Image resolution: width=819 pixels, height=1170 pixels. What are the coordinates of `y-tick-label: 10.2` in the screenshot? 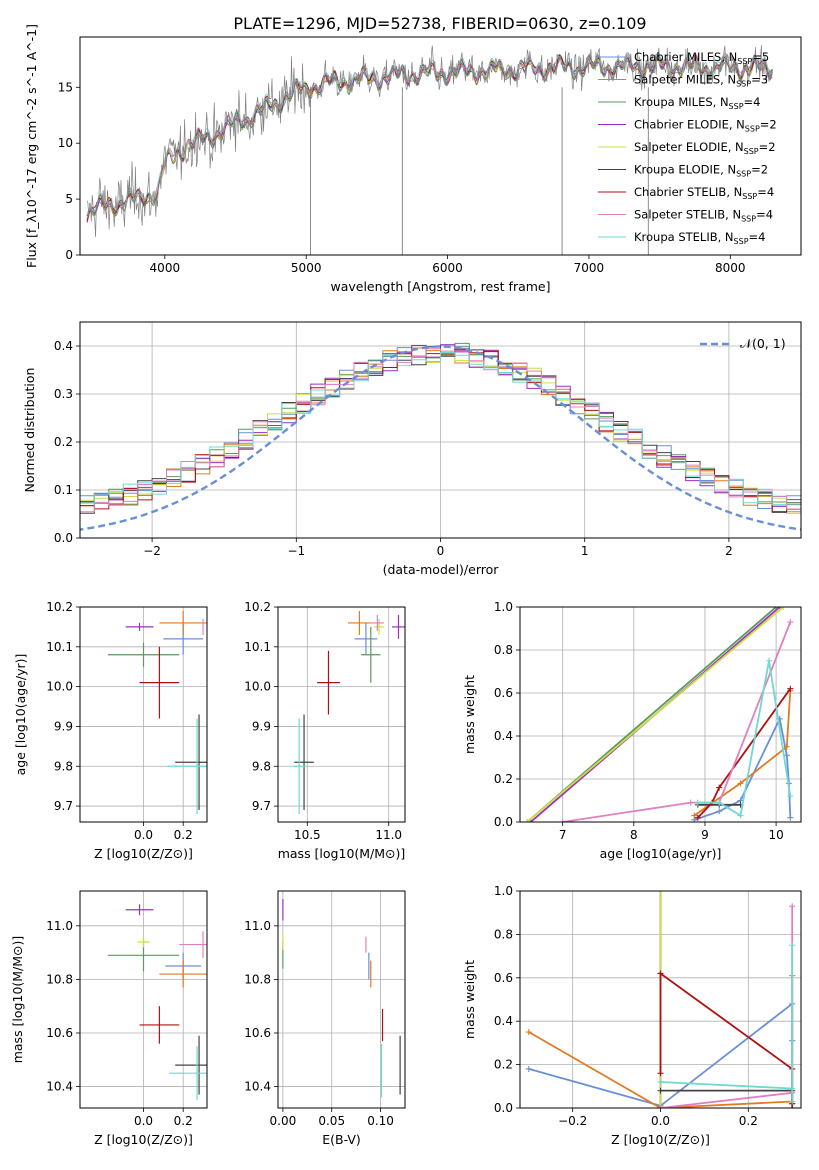 It's located at (257, 607).